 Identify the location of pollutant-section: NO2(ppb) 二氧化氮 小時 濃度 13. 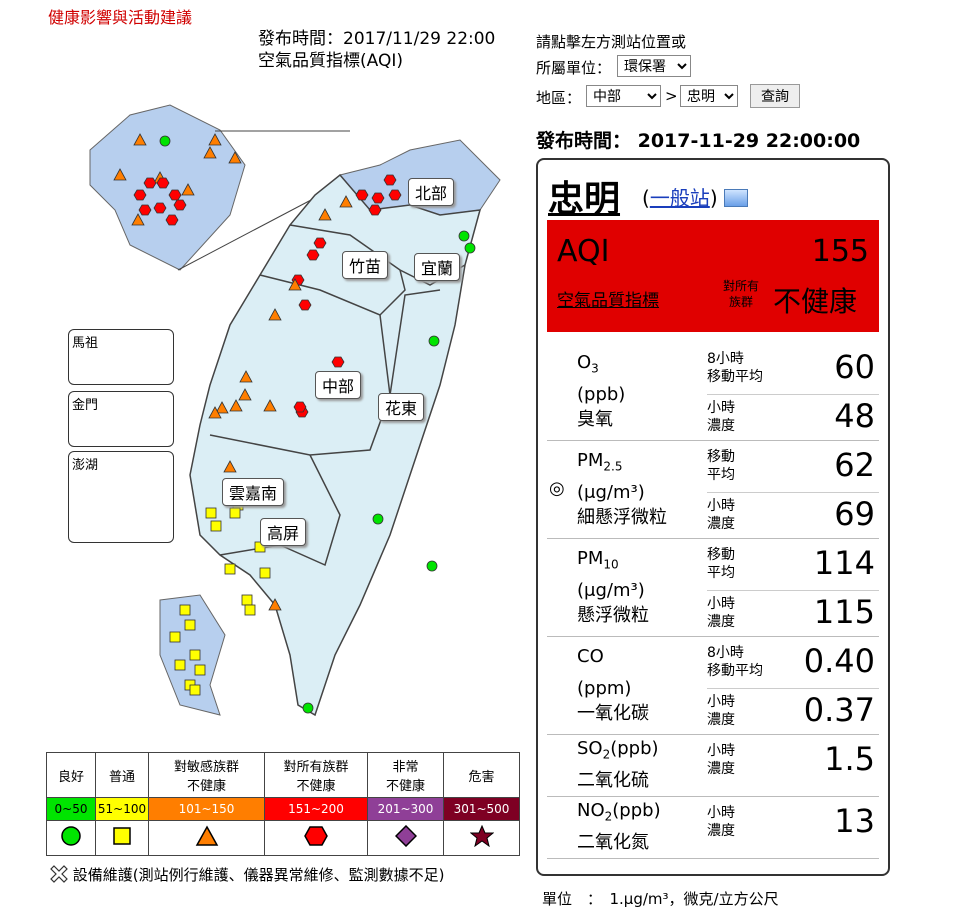
(713, 827).